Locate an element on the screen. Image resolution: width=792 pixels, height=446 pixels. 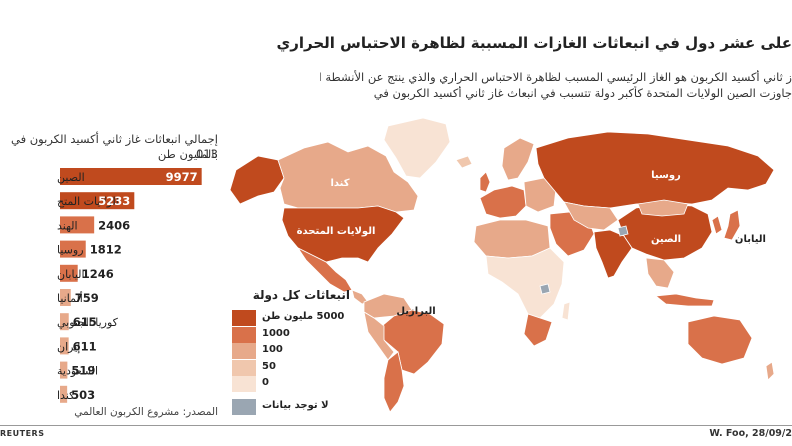
map-usa is located at coordinates (343, 234).